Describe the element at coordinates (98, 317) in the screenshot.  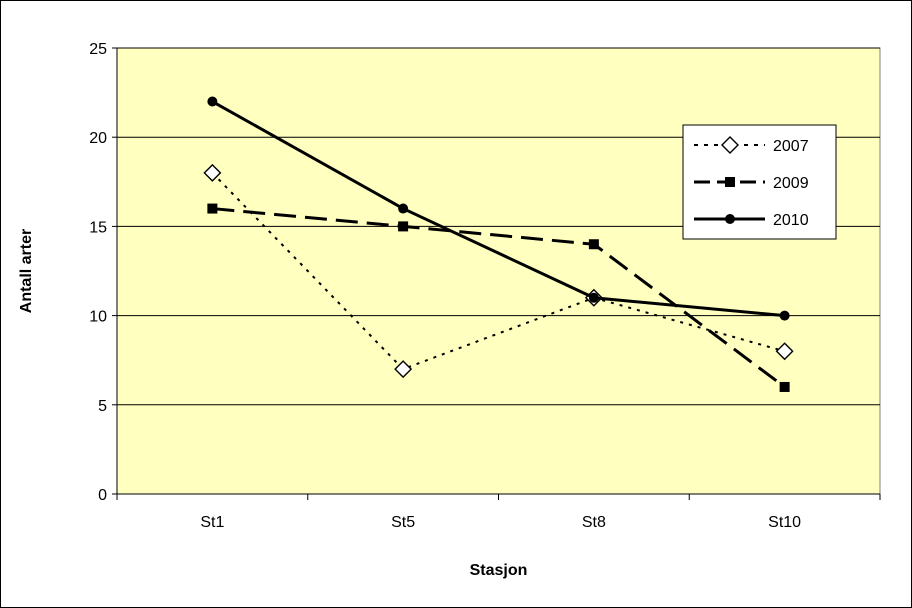
I see `y-tick-label-10: 10` at that location.